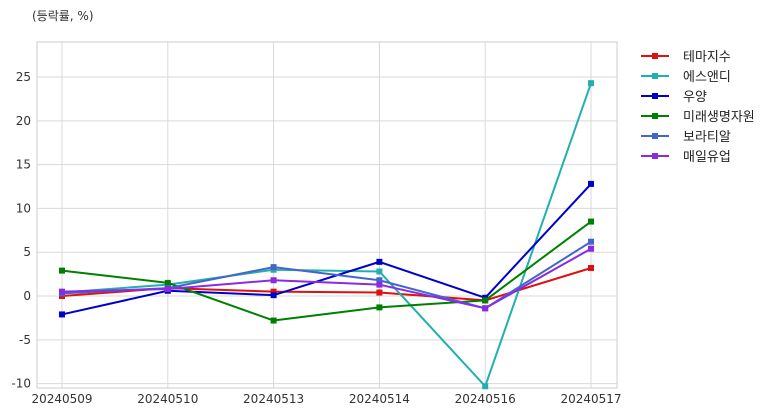 The width and height of the screenshot is (780, 416). Describe the element at coordinates (485, 399) in the screenshot. I see `x-tick-label: 20240516` at that location.